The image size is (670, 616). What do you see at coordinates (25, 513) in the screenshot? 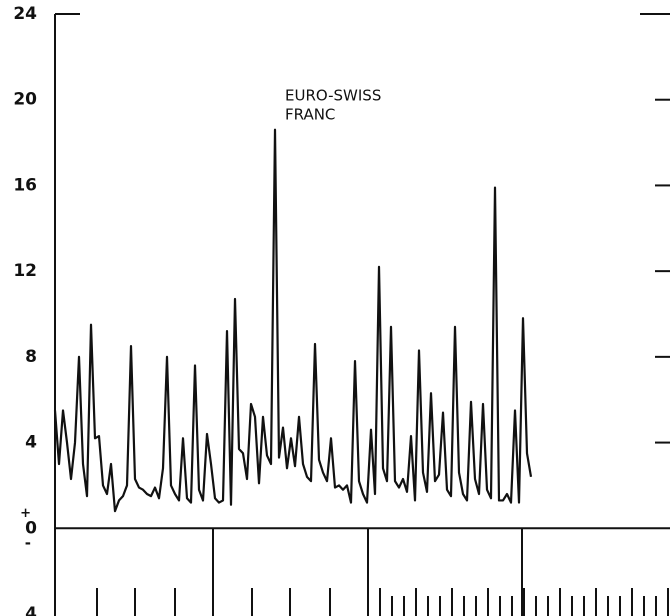
I see `zero-sign: +` at bounding box center [25, 513].